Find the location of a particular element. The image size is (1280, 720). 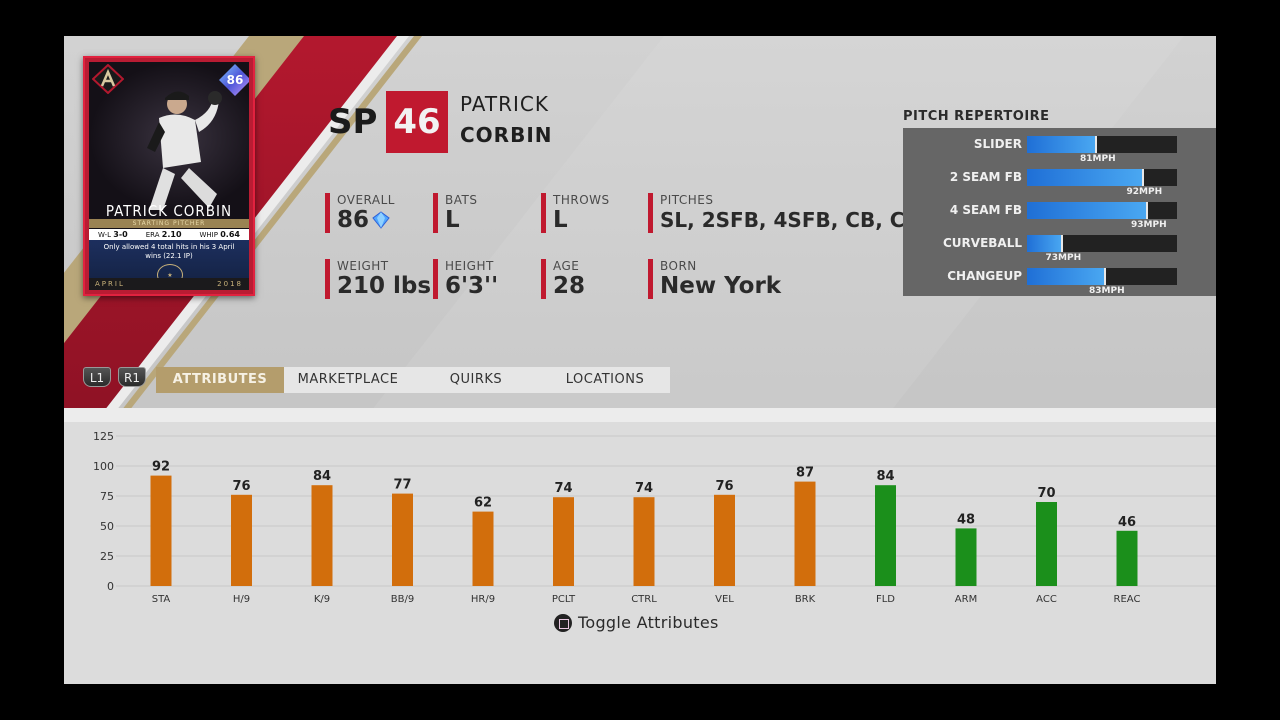

card-footer-year: 2018 is located at coordinates (230, 284).